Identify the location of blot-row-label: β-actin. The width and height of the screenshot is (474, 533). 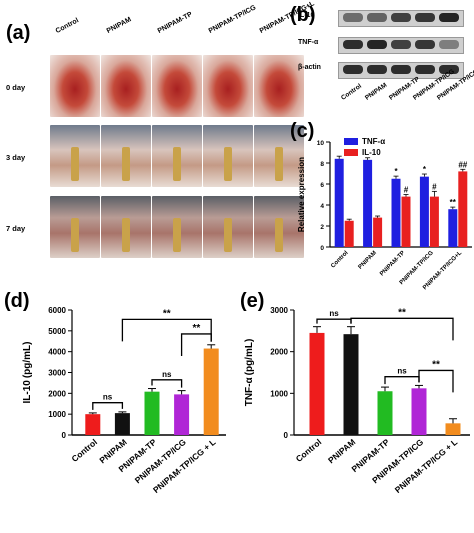
(309, 67).